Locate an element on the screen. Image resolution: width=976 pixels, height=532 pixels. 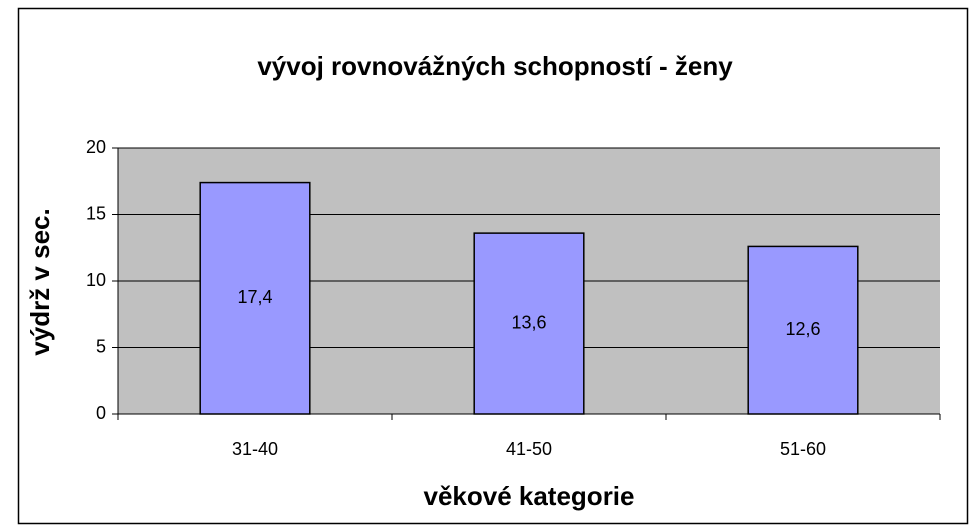
x-tick-label: 31-40 is located at coordinates (255, 449).